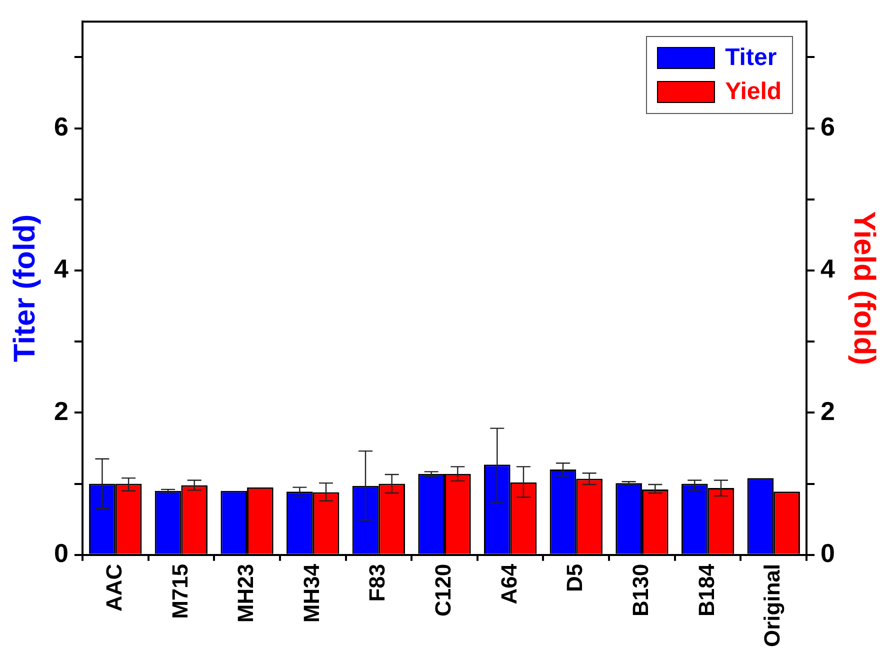 The image size is (889, 650). What do you see at coordinates (61, 411) in the screenshot?
I see `y-tick-label: 2` at bounding box center [61, 411].